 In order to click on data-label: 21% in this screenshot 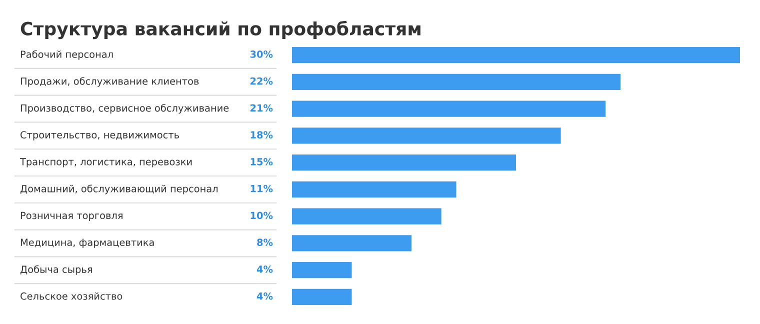, I will do `click(261, 108)`.